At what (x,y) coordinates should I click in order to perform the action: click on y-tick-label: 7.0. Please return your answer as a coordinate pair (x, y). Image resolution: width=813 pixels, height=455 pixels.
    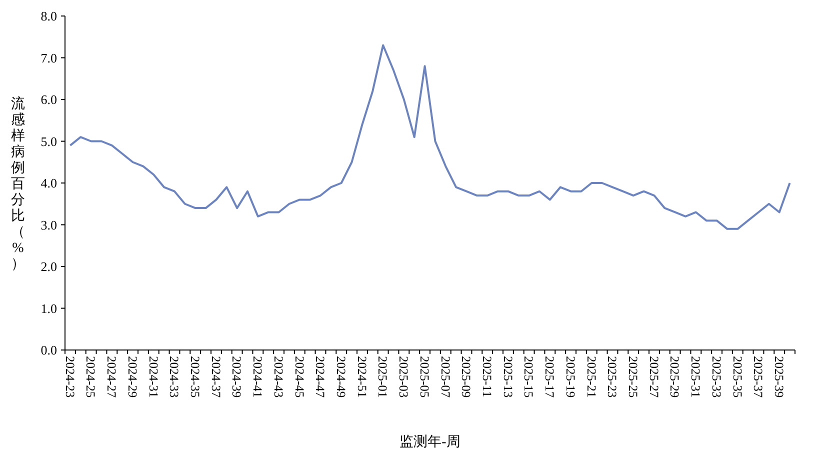
    Looking at the image, I should click on (48, 58).